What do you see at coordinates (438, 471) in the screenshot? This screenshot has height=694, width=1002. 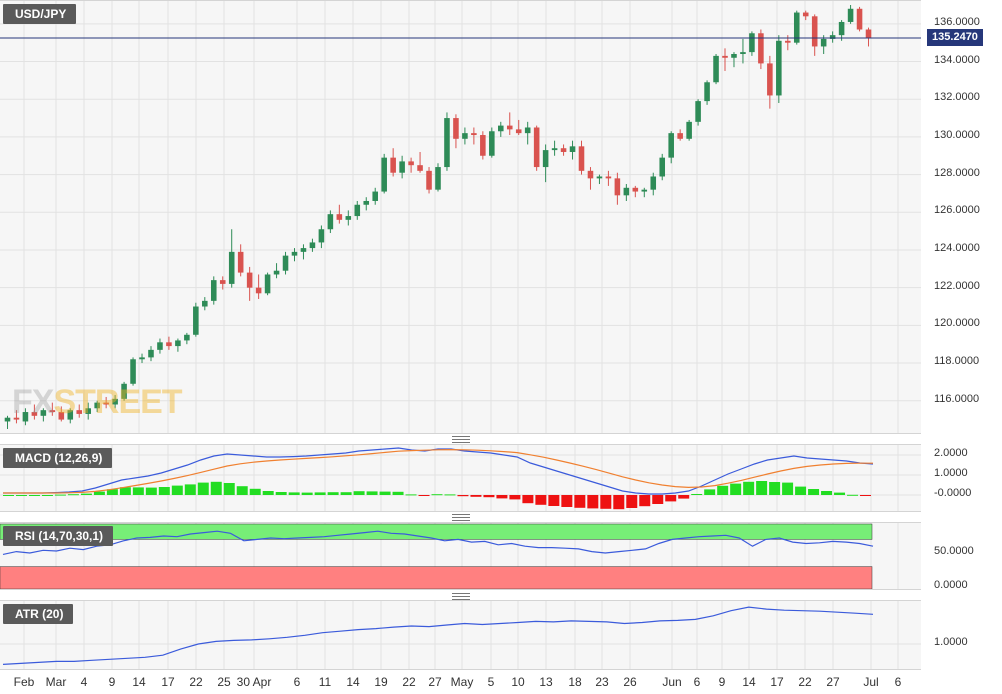 I see `signal-line` at bounding box center [438, 471].